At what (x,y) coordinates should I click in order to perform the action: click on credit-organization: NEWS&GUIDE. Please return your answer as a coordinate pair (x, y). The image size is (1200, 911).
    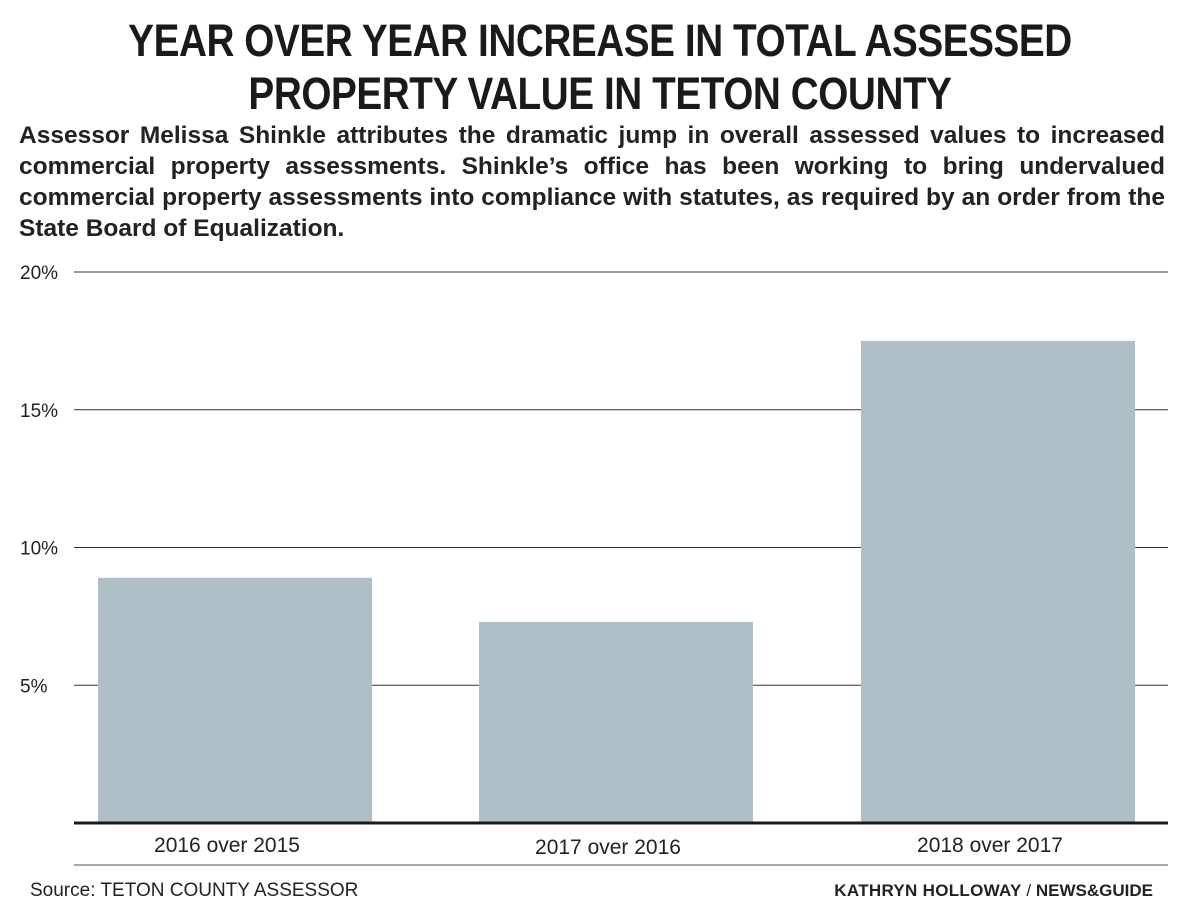
    Looking at the image, I should click on (1094, 890).